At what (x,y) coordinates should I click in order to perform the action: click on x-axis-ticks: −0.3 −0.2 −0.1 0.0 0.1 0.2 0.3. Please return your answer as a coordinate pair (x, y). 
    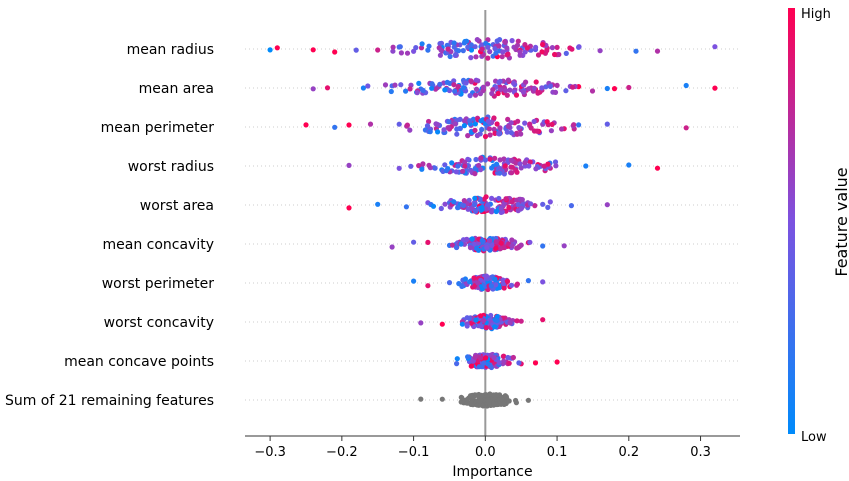
    Looking at the image, I should click on (482, 448).